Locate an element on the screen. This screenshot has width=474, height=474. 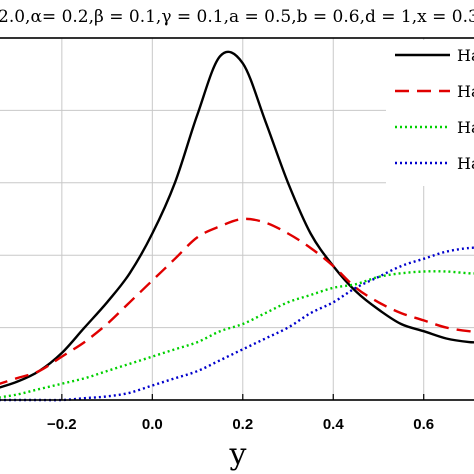
x-tick-label: 0.6 is located at coordinates (423, 424).